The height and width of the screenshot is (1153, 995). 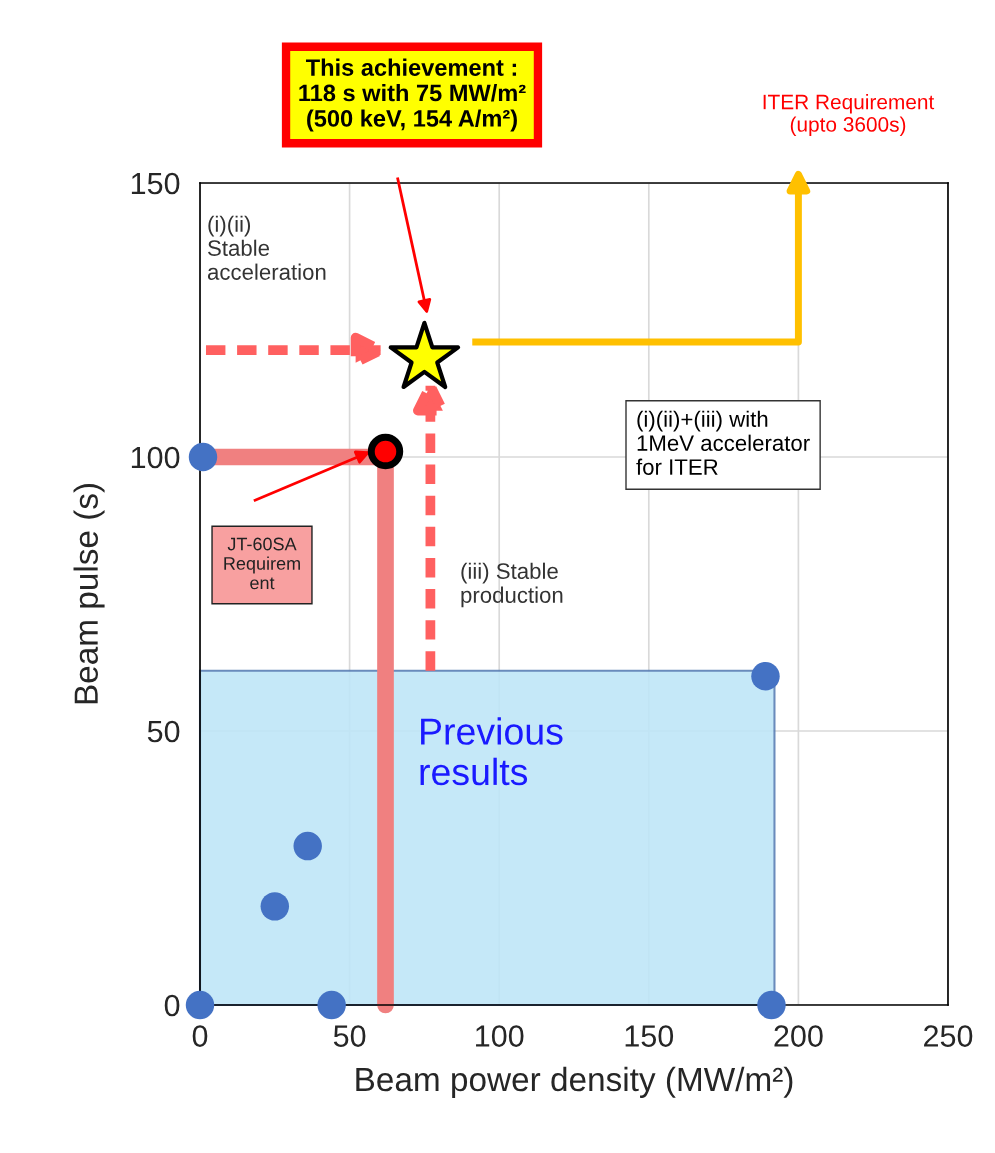 What do you see at coordinates (349, 1036) in the screenshot?
I see `x-tick-label: 50` at bounding box center [349, 1036].